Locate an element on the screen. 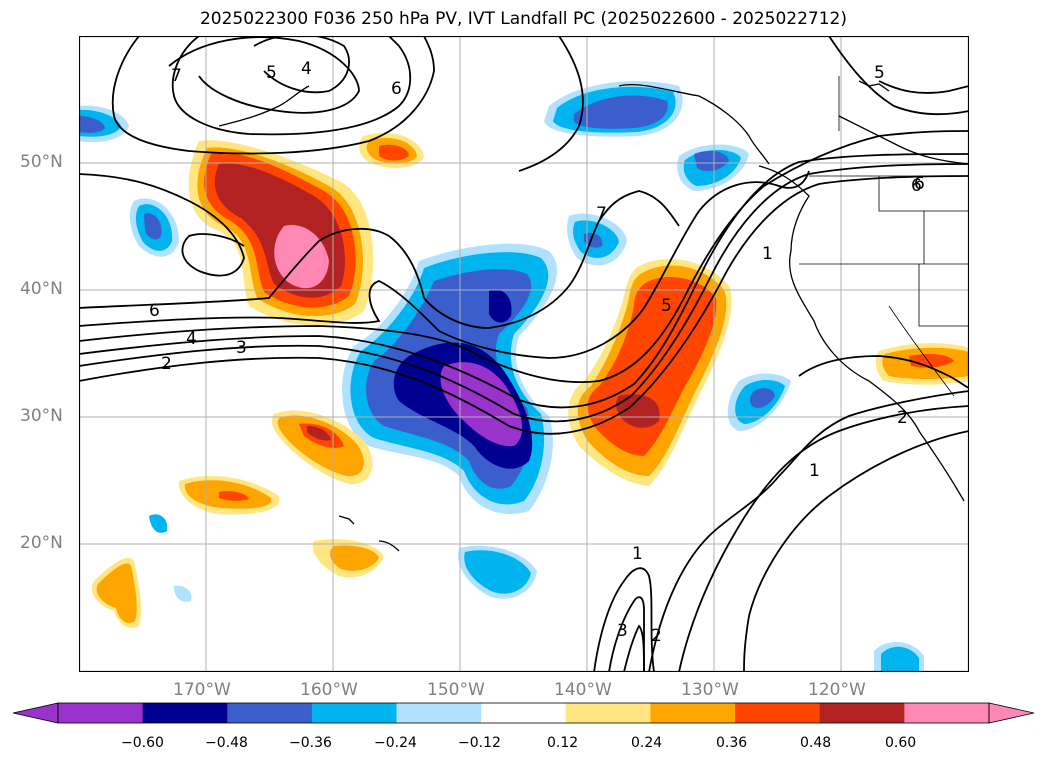  colorbar is located at coordinates (523, 713).